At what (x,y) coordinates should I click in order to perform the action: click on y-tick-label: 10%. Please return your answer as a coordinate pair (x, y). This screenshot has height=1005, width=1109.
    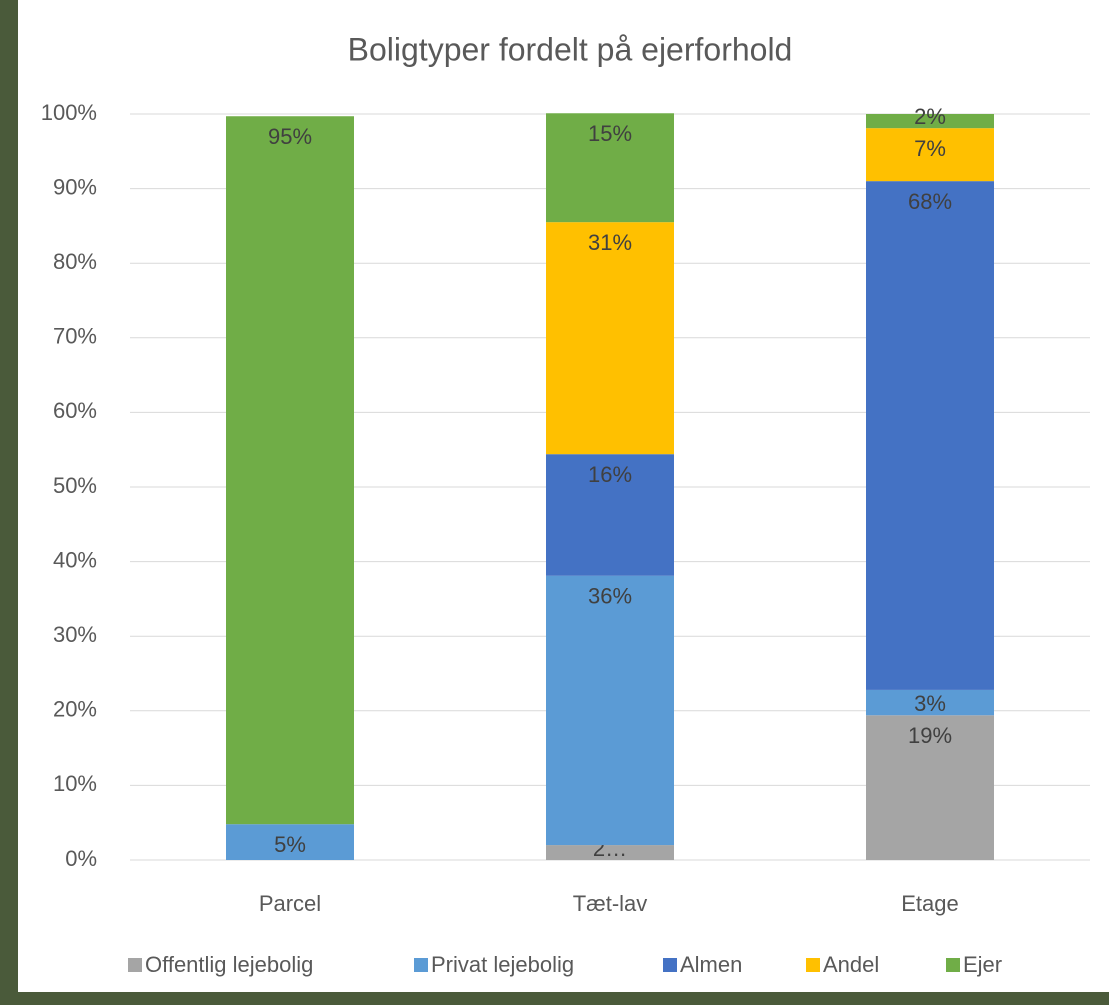
    Looking at the image, I should click on (75, 783).